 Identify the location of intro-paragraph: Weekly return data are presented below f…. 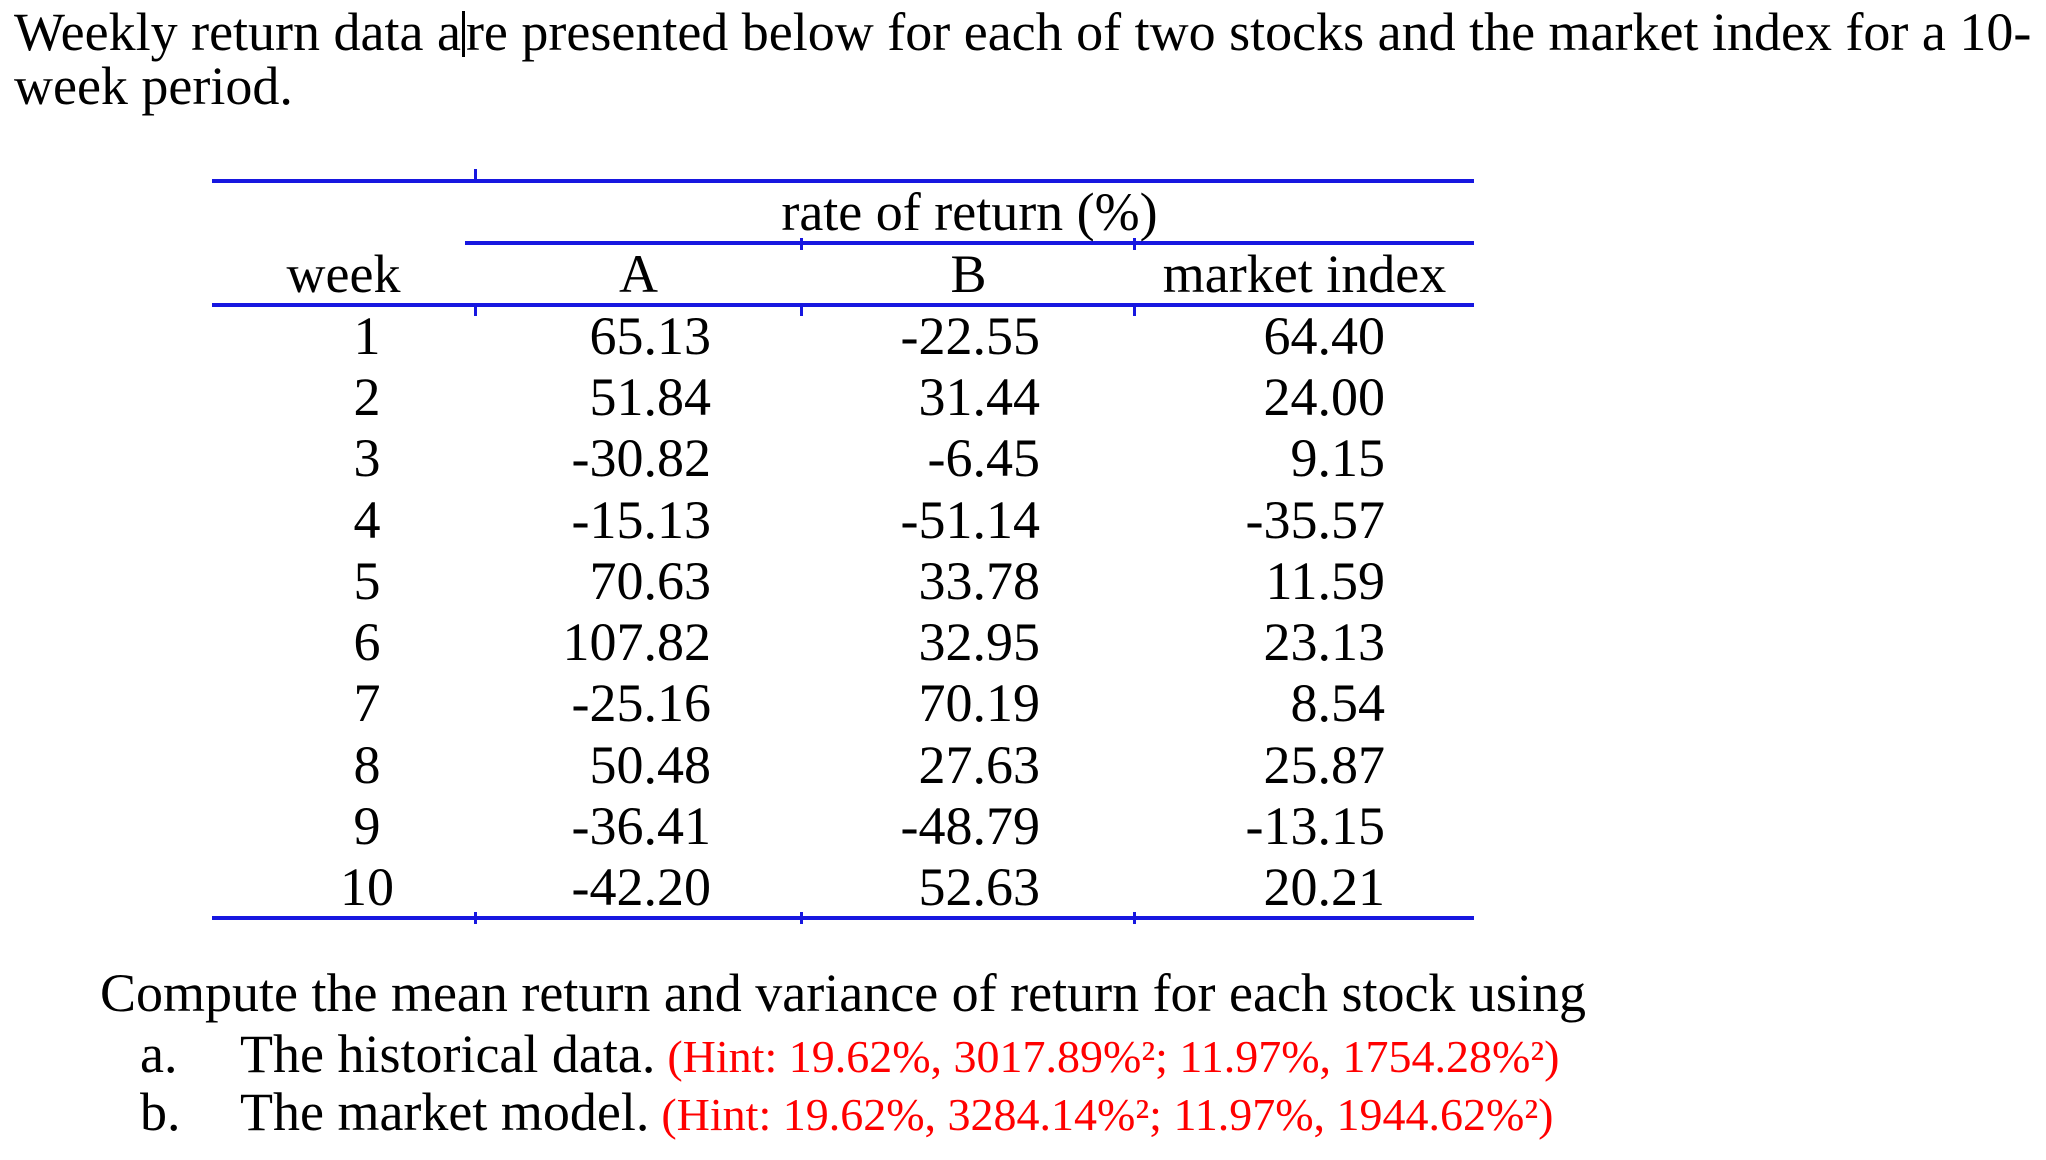
(1022, 59).